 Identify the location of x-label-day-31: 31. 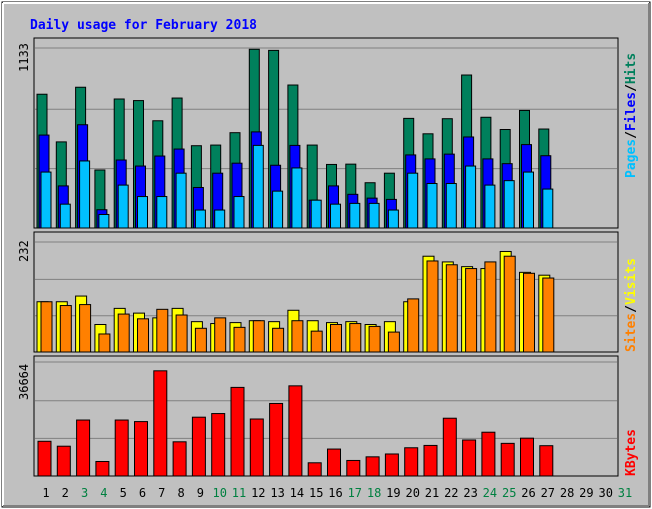
(625, 493).